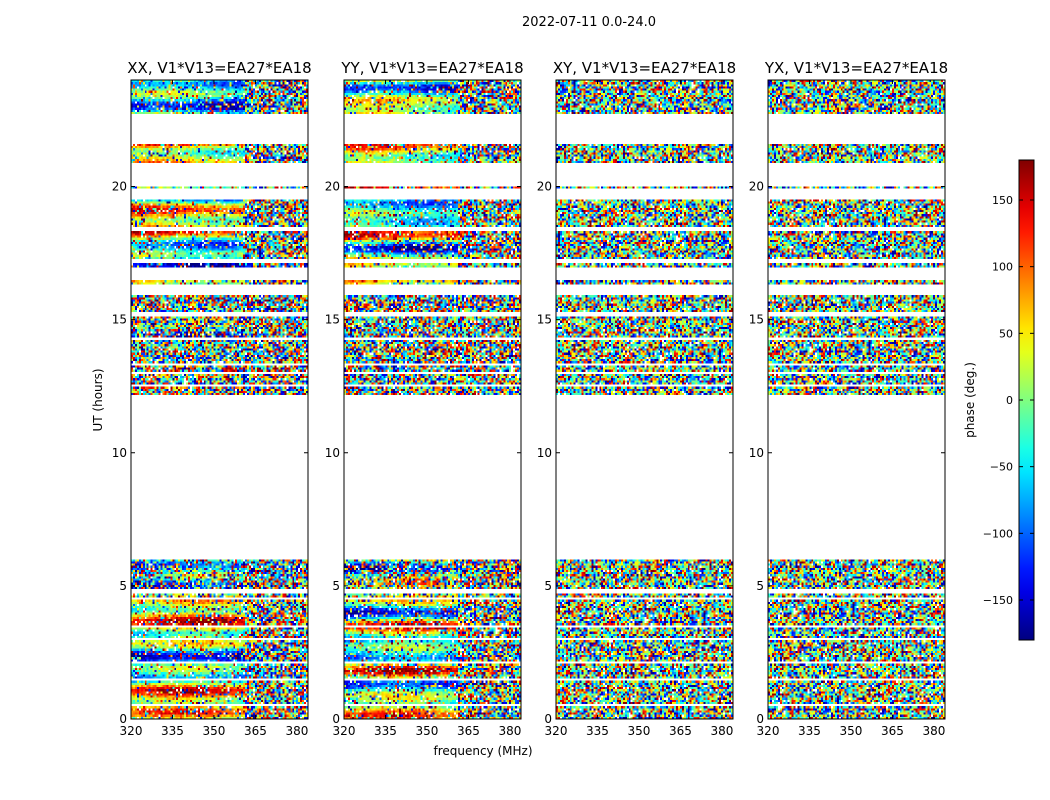  Describe the element at coordinates (1002, 200) in the screenshot. I see `colorbar-tick-label: 150` at that location.